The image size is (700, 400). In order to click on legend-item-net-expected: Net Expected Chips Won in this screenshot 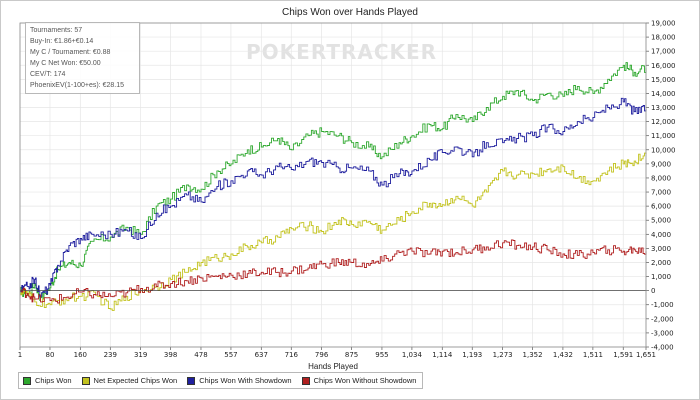, I will do `click(129, 380)`.